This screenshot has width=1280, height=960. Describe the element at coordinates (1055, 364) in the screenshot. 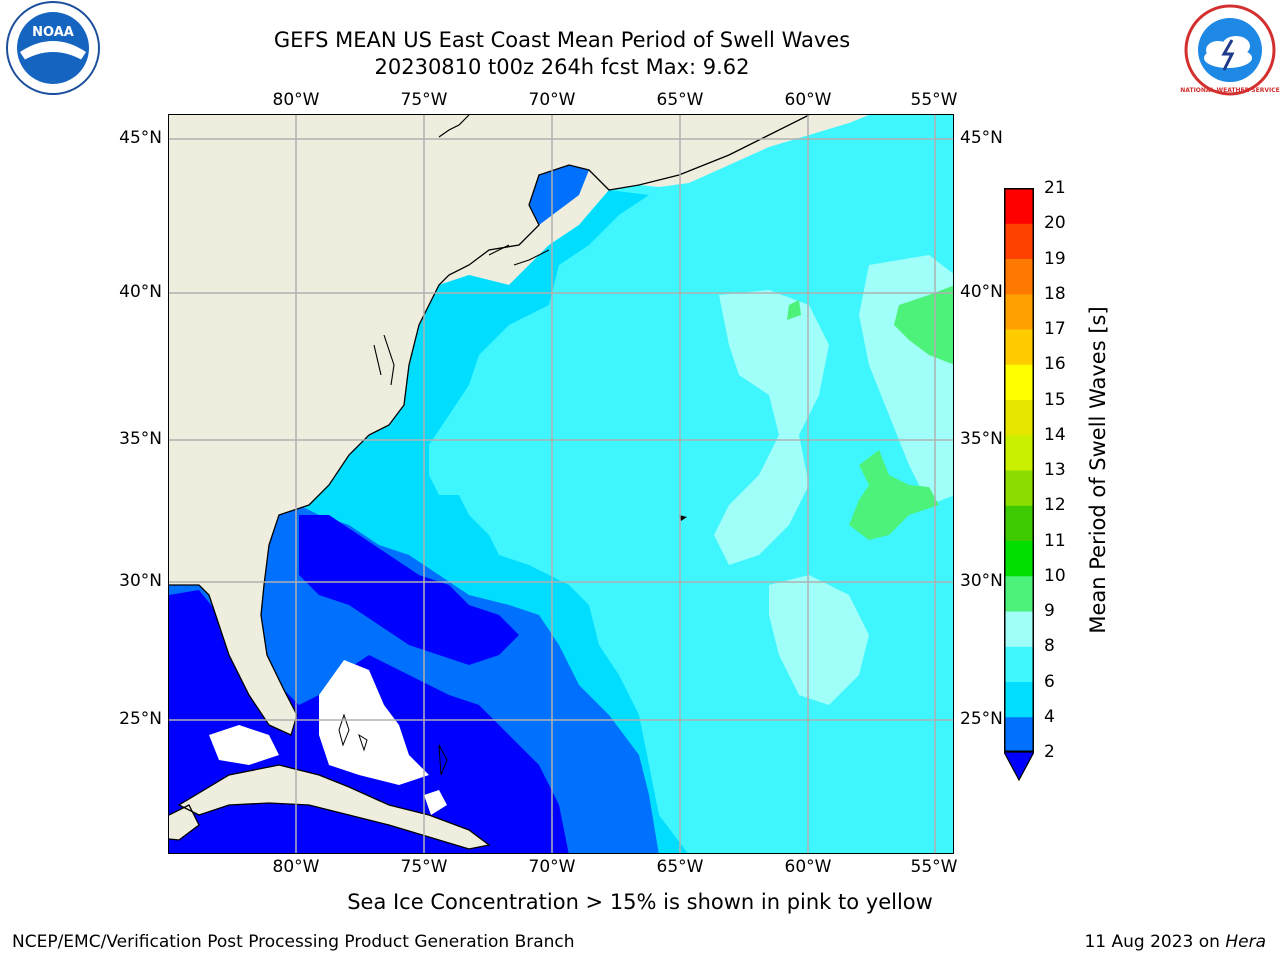

I see `colorbar-tick-label: 16` at that location.